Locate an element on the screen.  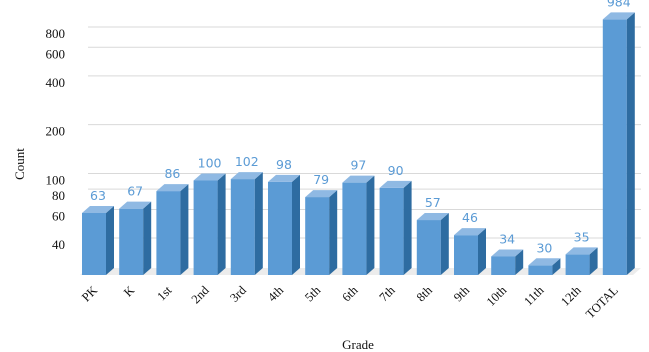
bar-side-k is located at coordinates (147, 238).